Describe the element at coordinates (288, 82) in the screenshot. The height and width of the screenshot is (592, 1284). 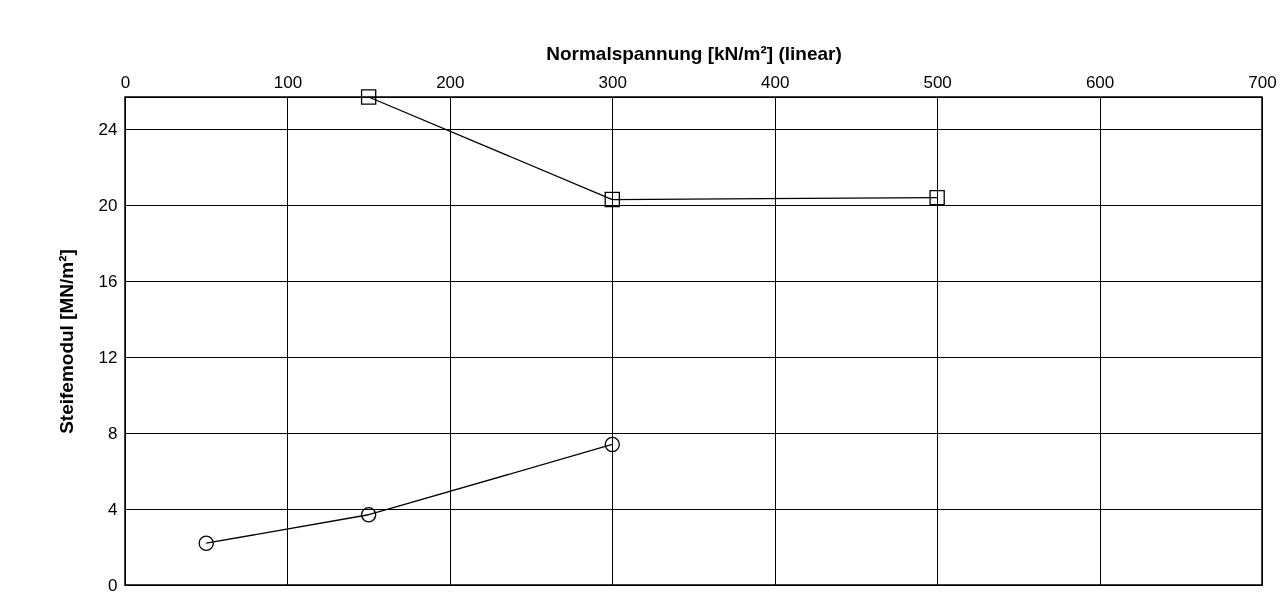
I see `x-tick-label: 100` at that location.